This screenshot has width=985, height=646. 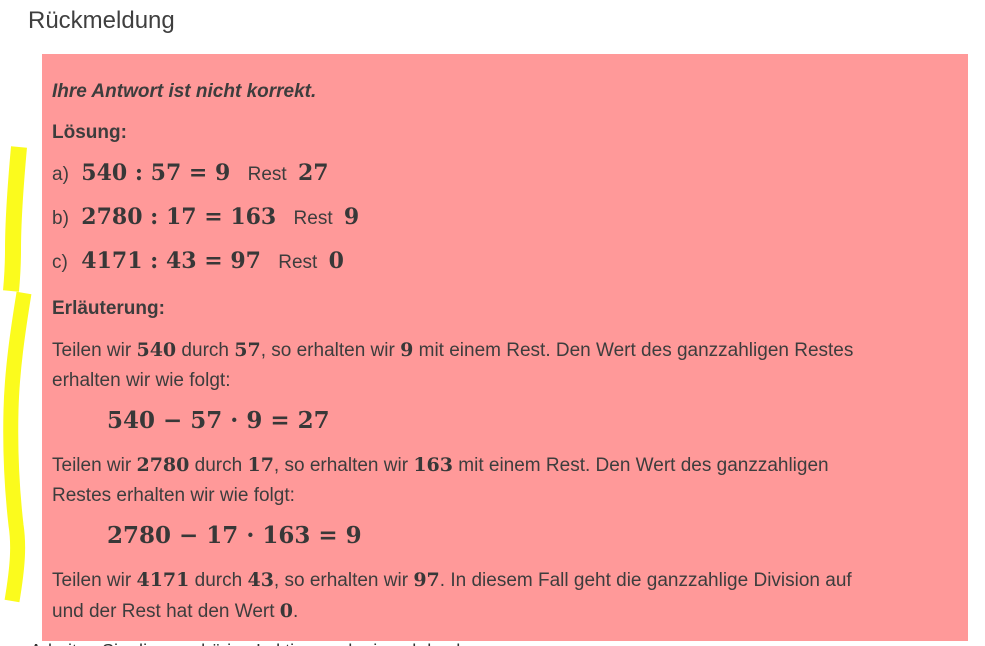 What do you see at coordinates (184, 91) in the screenshot?
I see `feedback-status: Ihre Antwort ist nicht korrekt.` at bounding box center [184, 91].